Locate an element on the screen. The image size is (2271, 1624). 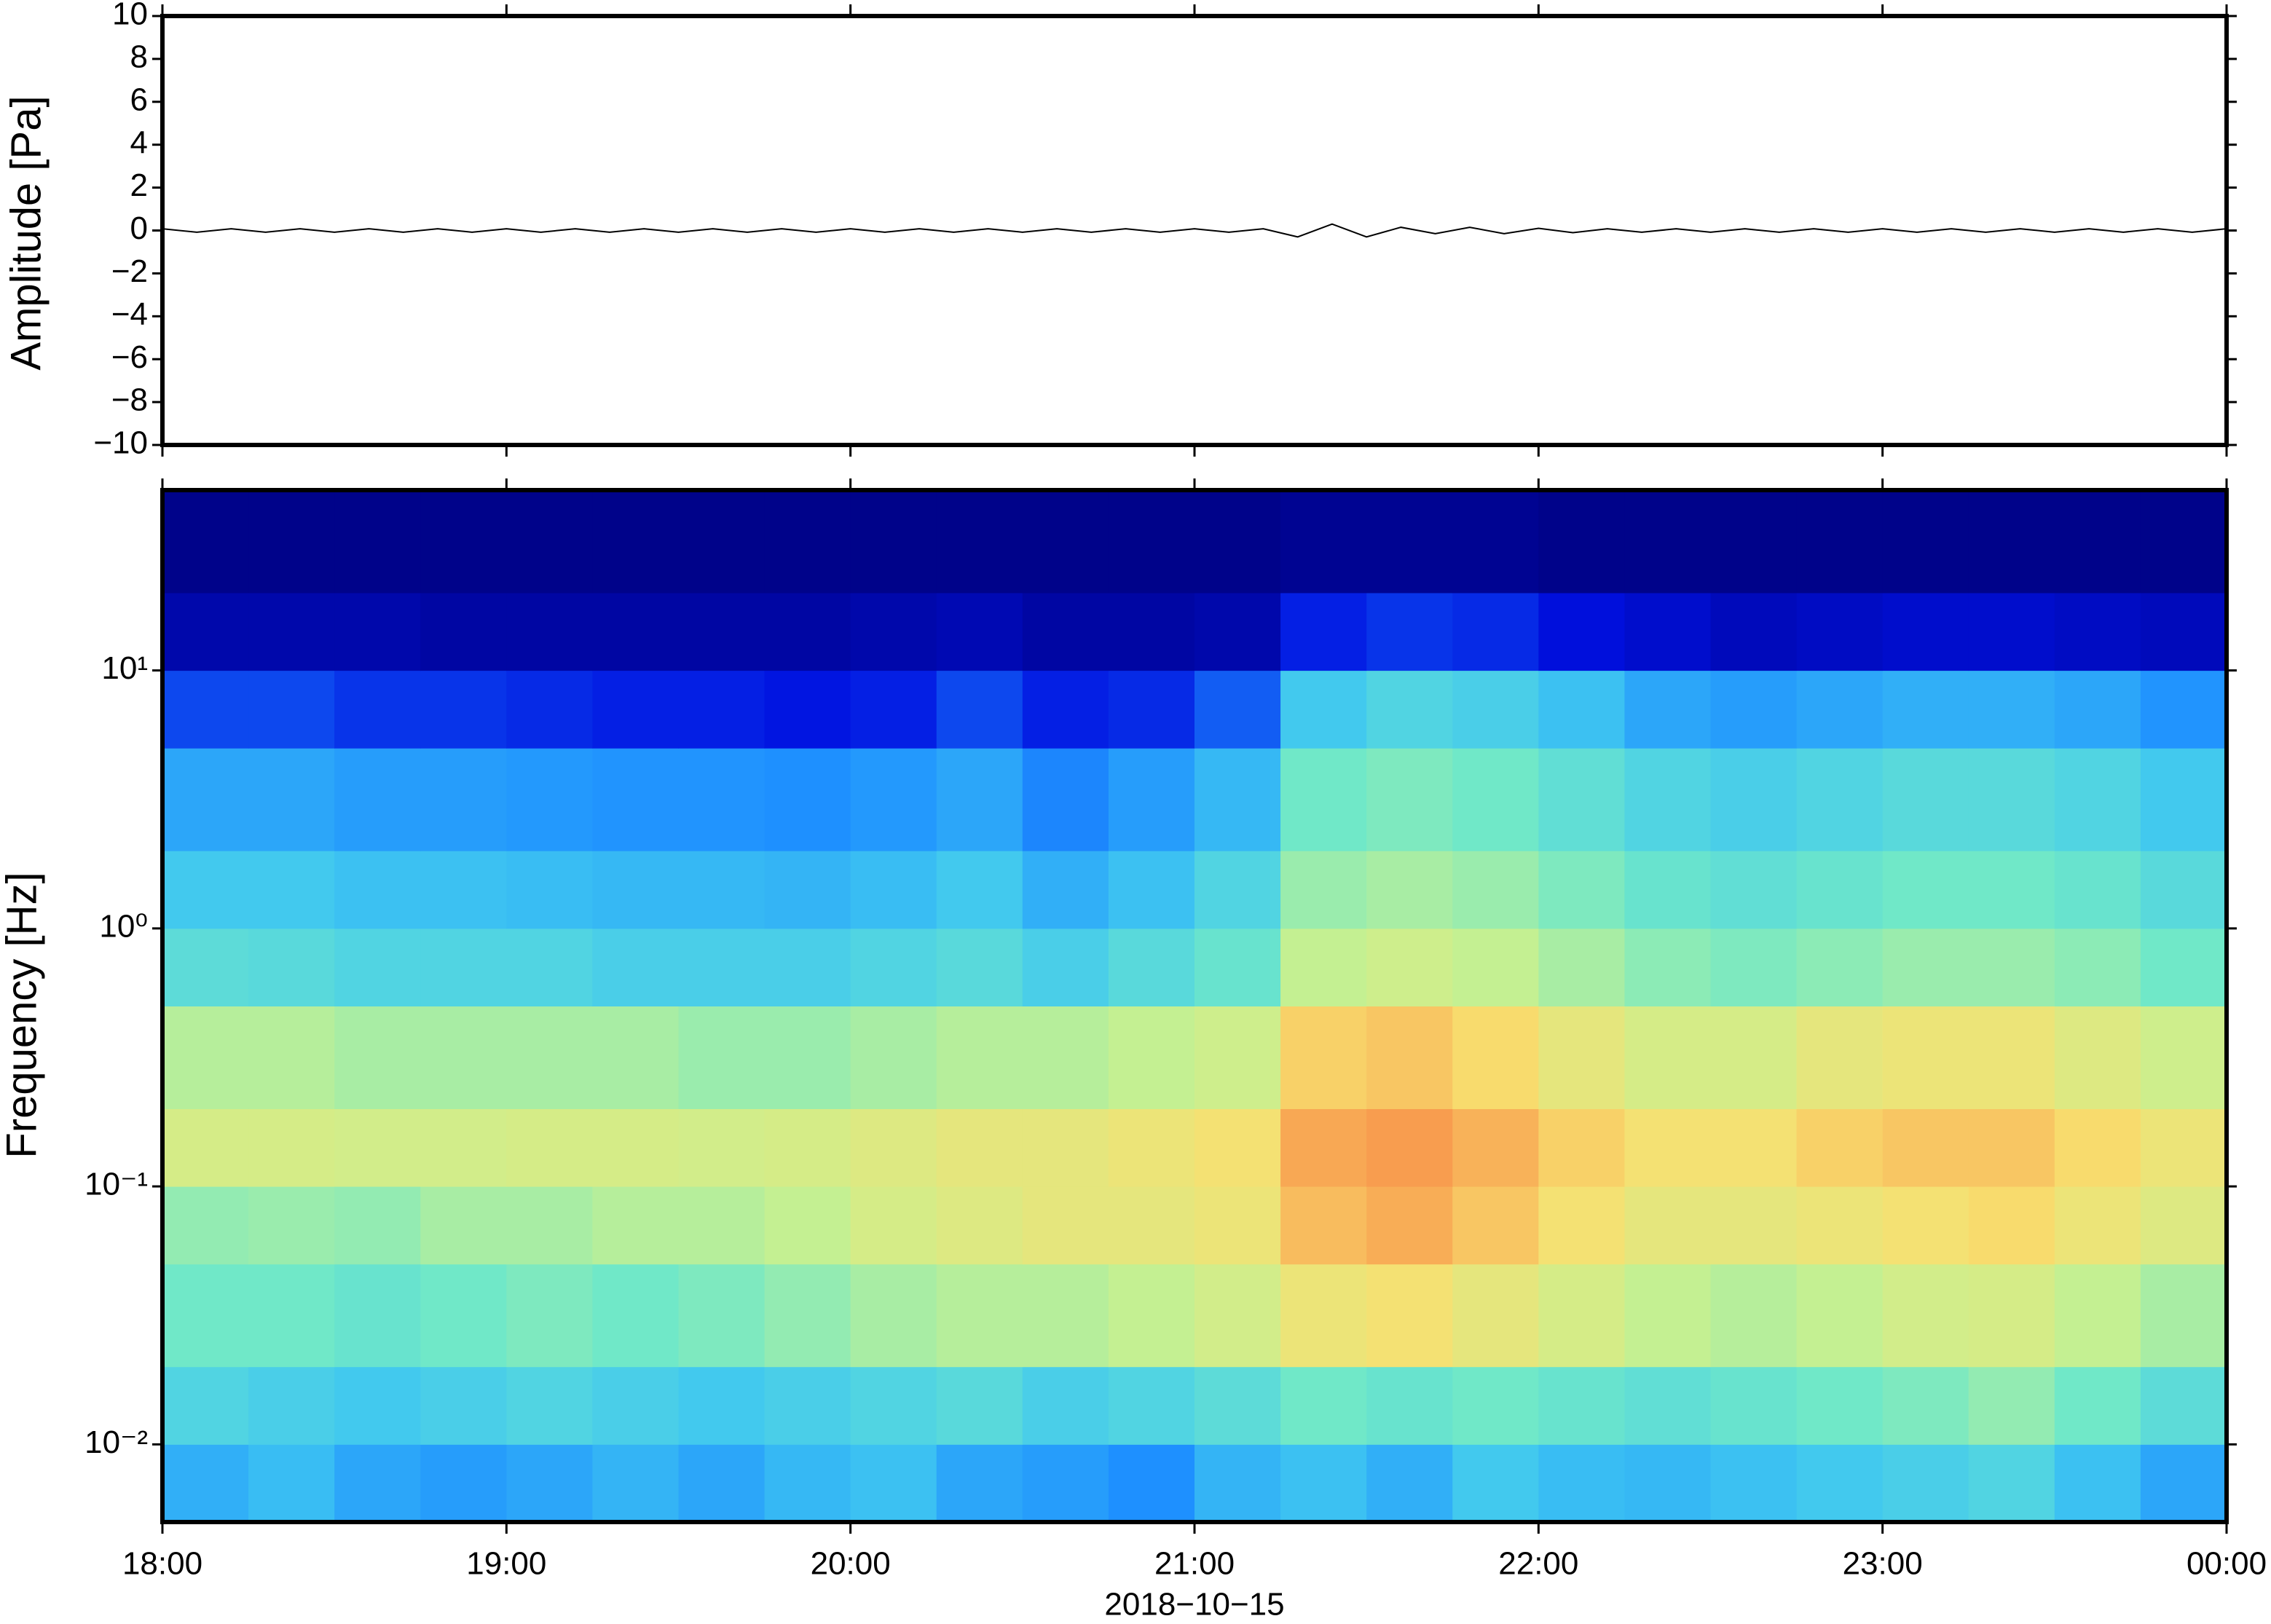
x-tick-label: 00:00 is located at coordinates (2227, 1564).